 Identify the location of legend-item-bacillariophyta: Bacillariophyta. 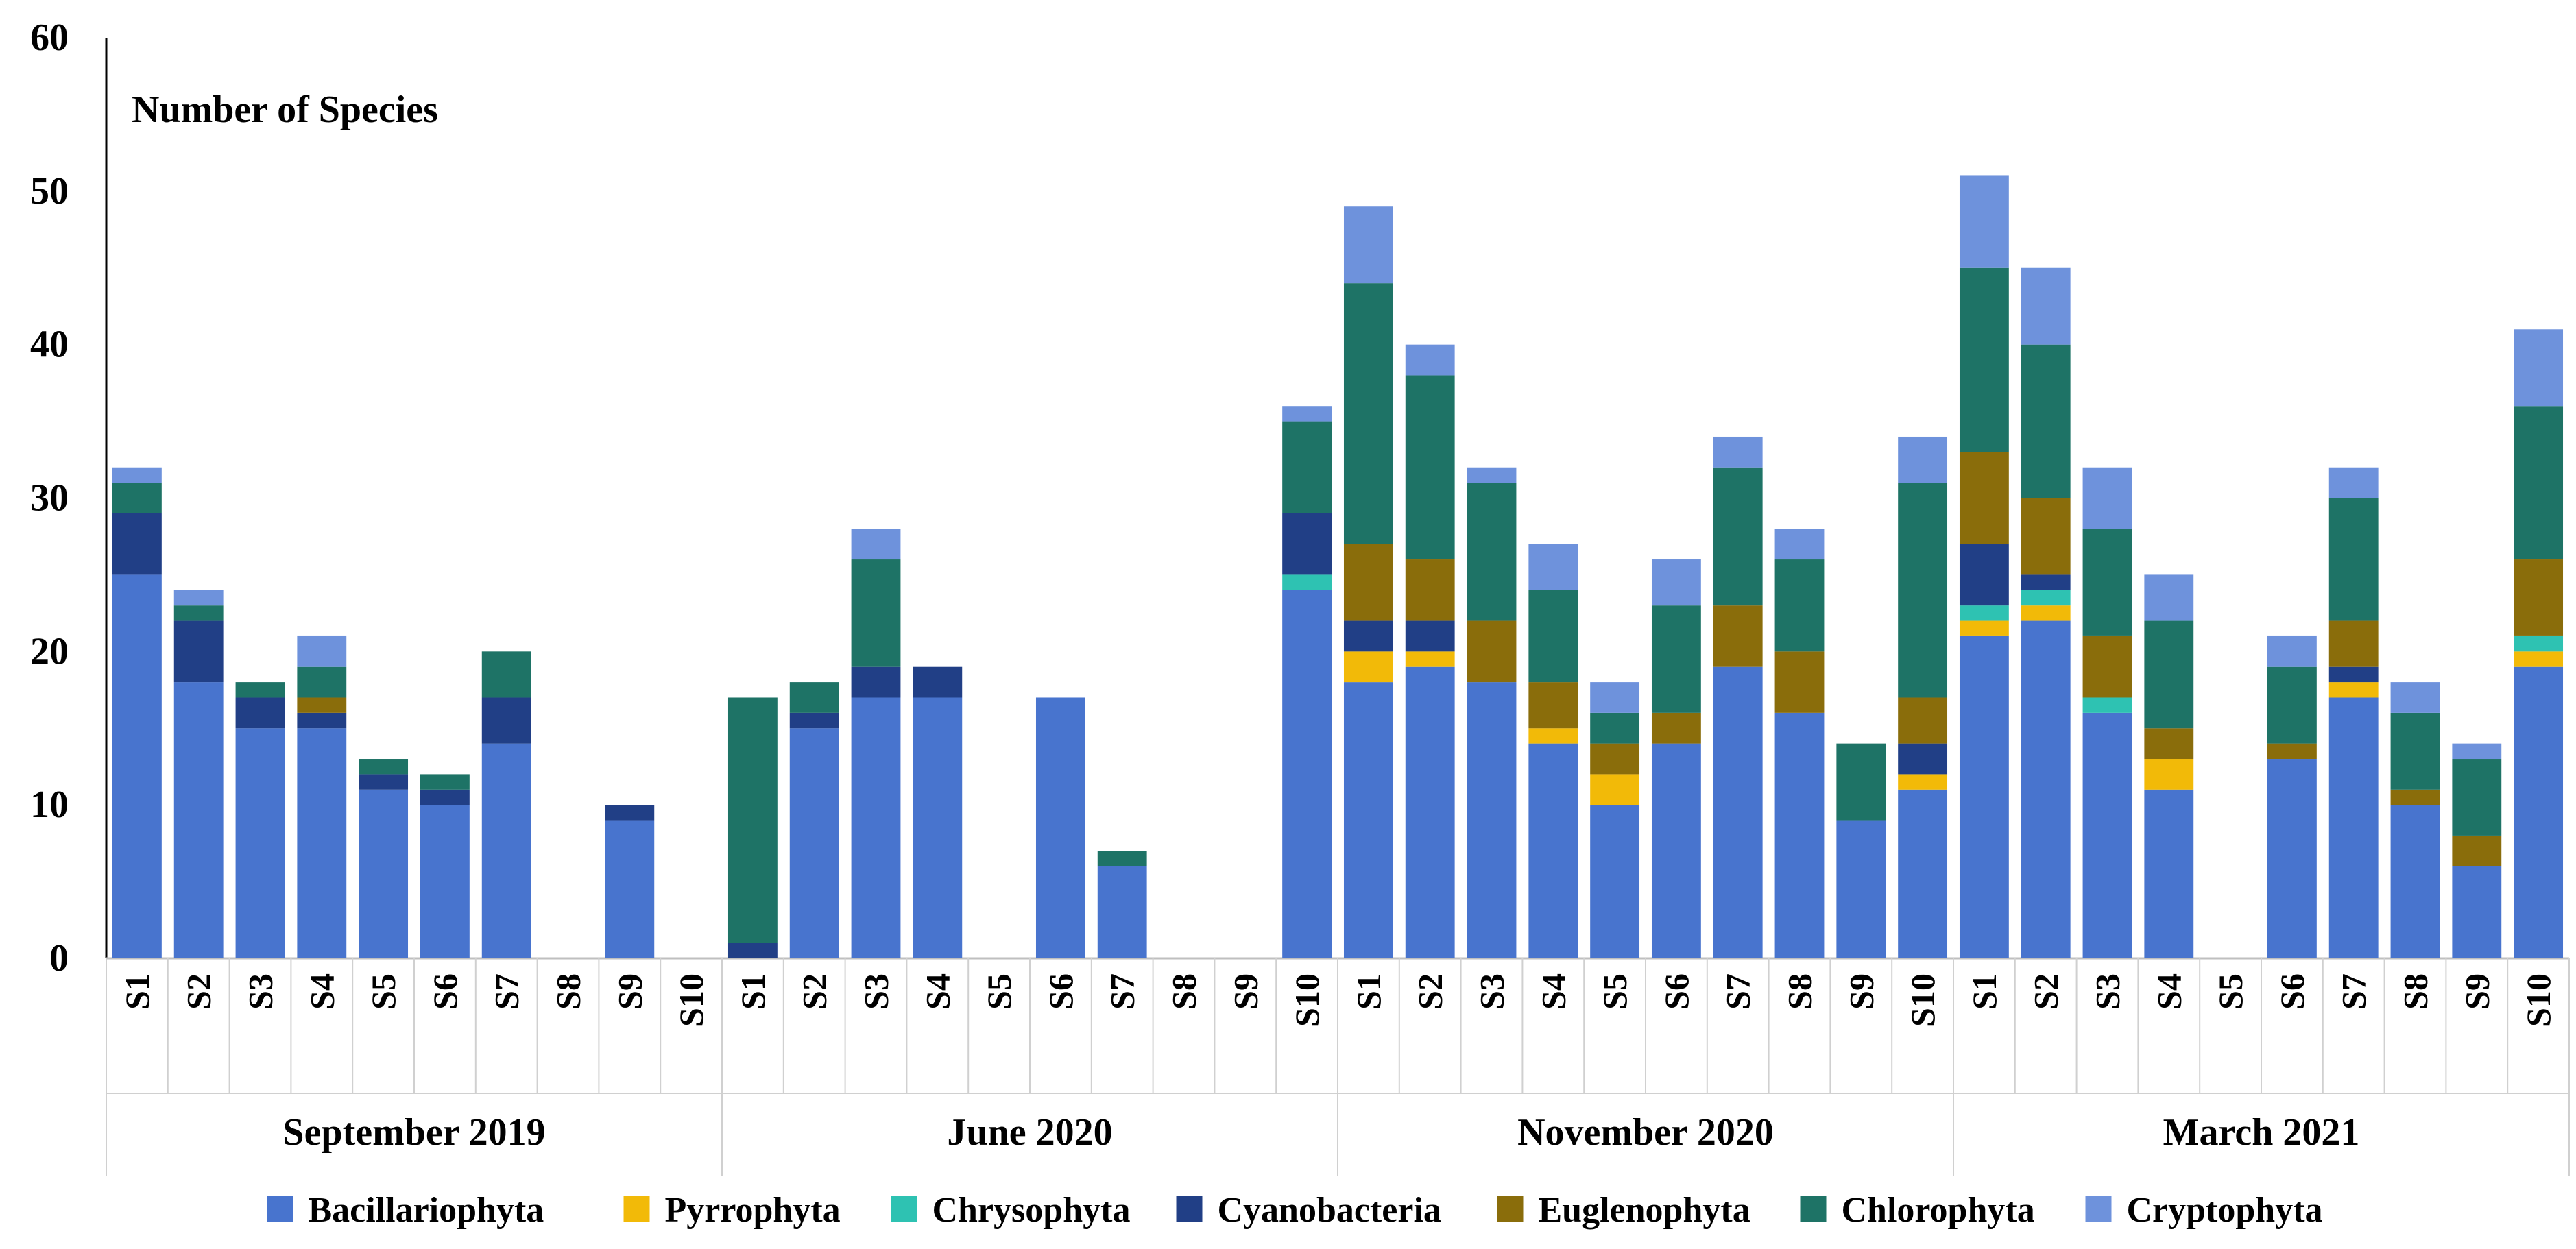
(406, 1210).